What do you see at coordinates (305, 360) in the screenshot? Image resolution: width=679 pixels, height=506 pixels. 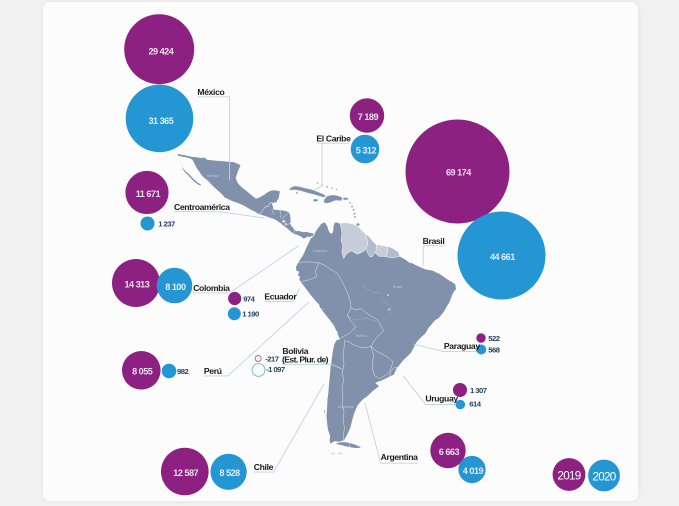 I see `svg-text: (Est. Plur. de)` at bounding box center [305, 360].